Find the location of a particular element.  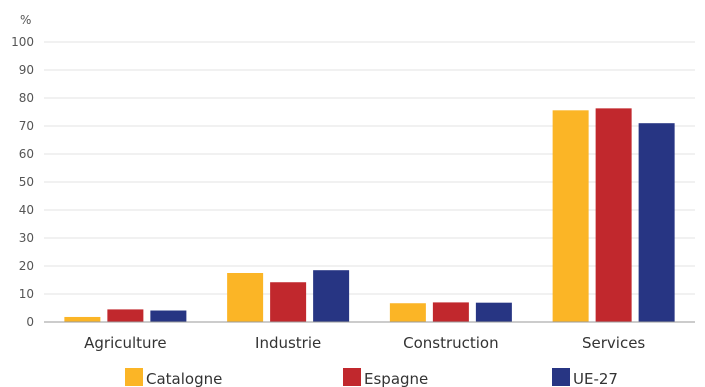

y-tick-label: 10 is located at coordinates (26, 294).